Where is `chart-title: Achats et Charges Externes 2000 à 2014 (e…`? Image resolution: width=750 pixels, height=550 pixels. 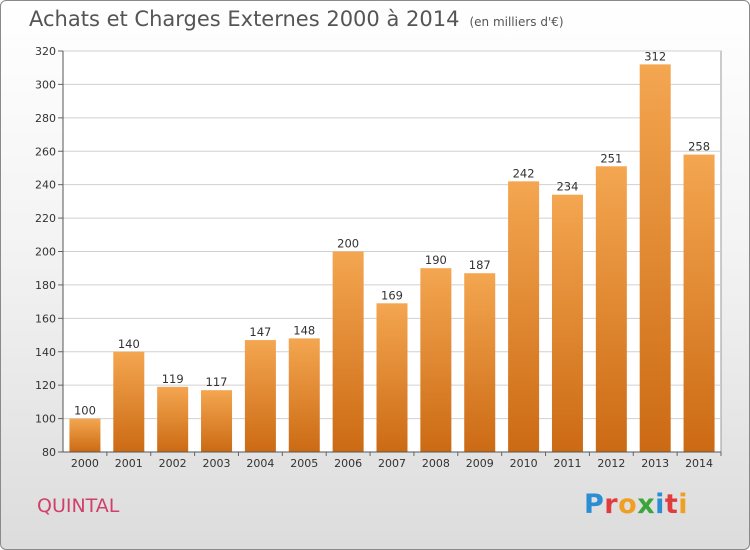 chart-title: Achats et Charges Externes 2000 à 2014 (e… is located at coordinates (296, 19).